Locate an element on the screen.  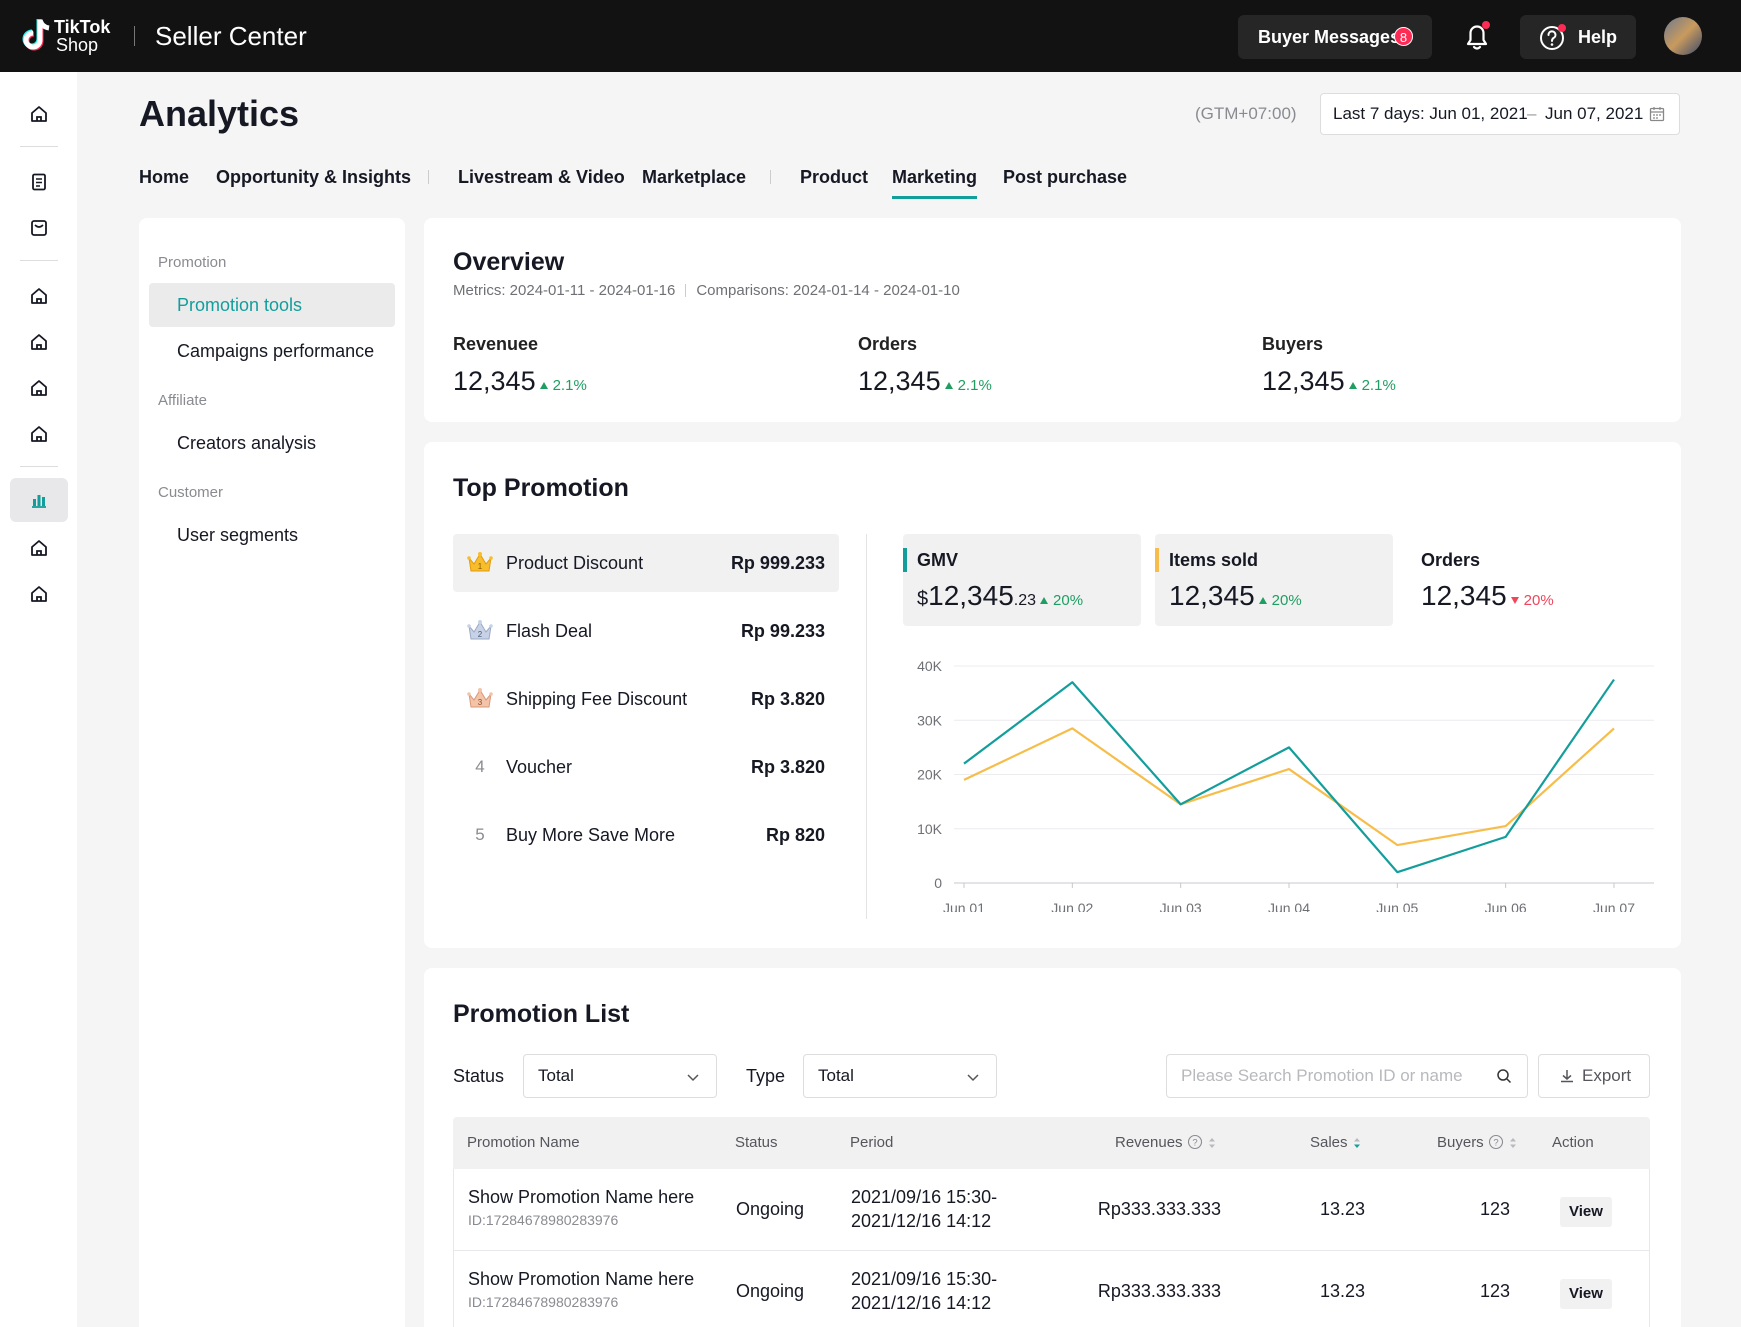
y-tick-label: 30K is located at coordinates (930, 720).